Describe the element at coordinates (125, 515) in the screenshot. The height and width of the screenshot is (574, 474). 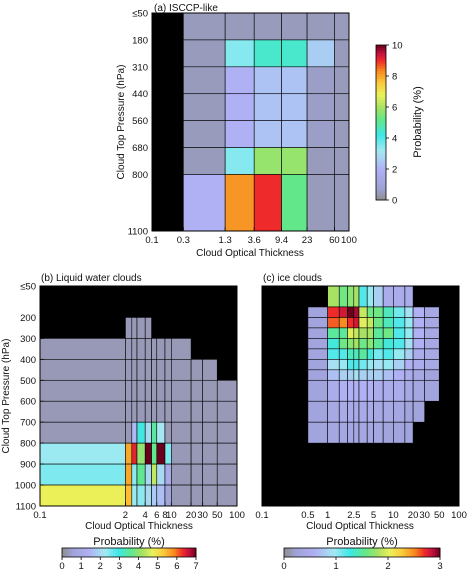
I see `panel-b-x-tick-label: 2` at that location.